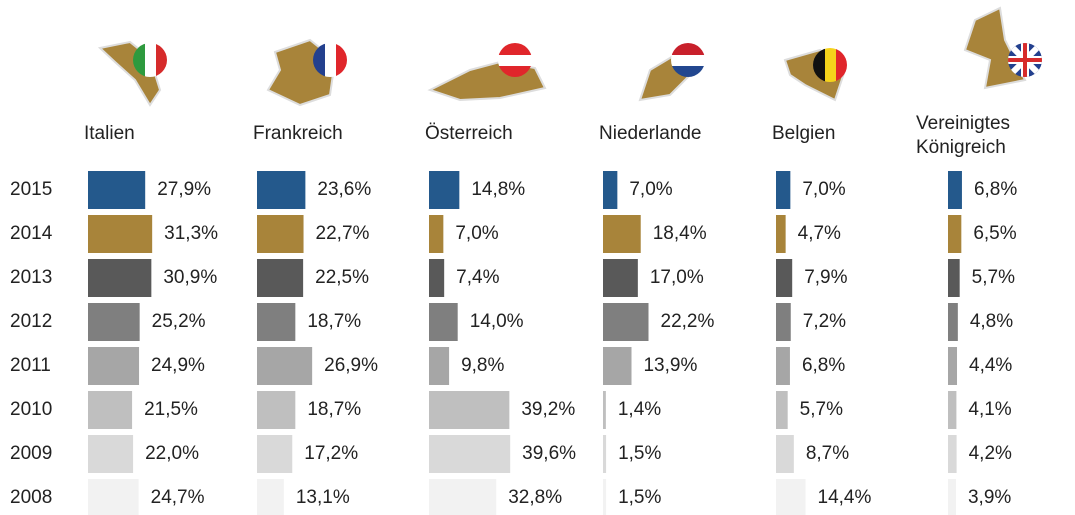  Describe the element at coordinates (109, 133) in the screenshot. I see `country-name: Italien` at that location.